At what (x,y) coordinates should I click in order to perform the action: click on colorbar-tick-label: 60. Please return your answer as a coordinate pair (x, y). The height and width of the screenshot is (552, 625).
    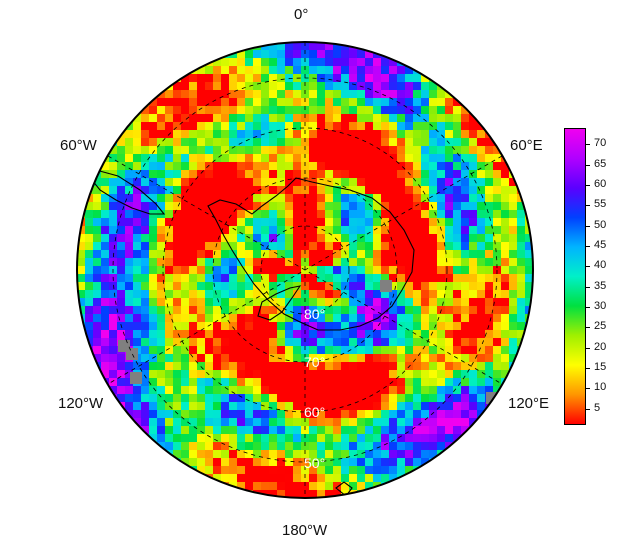
    Looking at the image, I should click on (600, 183).